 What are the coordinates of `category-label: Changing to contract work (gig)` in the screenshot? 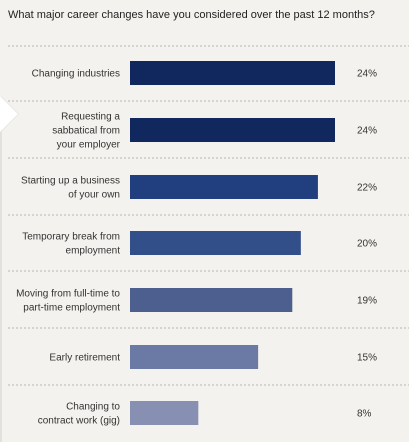 It's located at (79, 414).